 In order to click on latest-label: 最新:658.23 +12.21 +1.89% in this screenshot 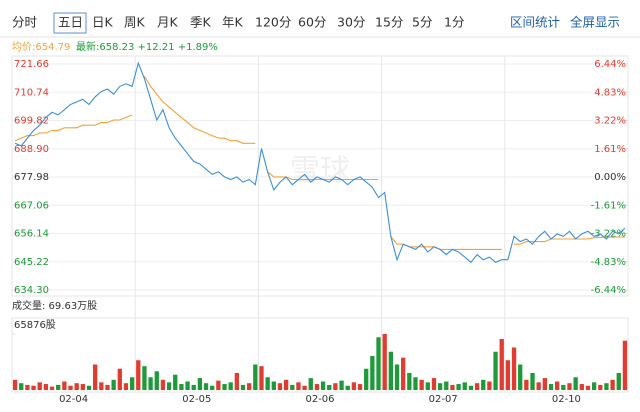, I will do `click(147, 46)`.